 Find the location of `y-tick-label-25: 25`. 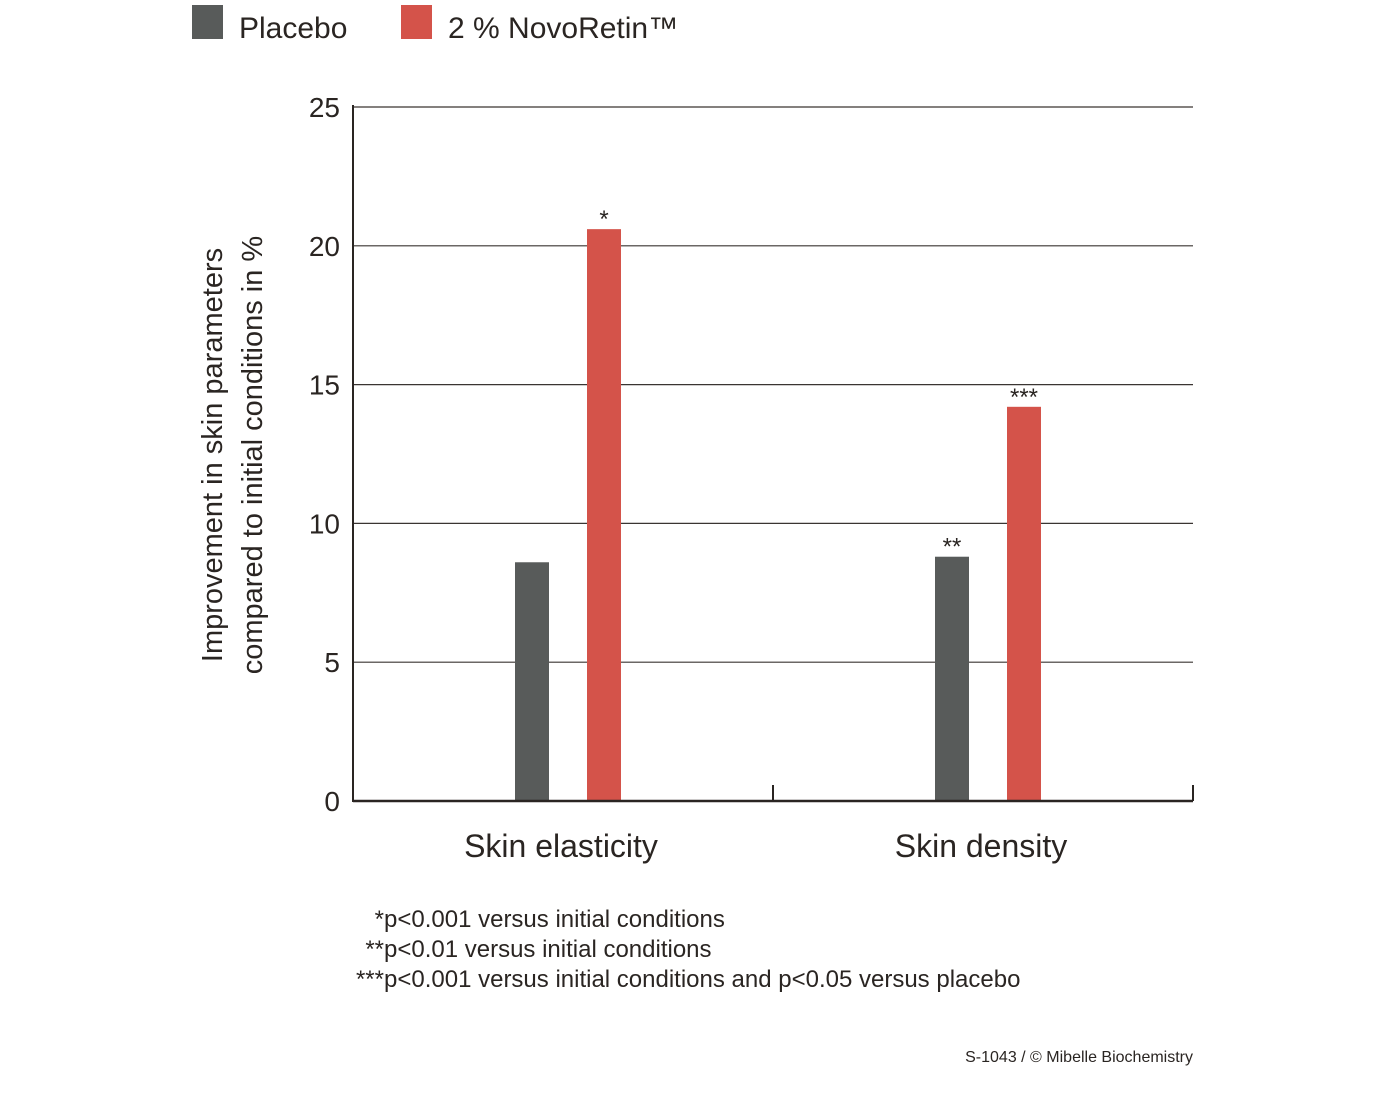

y-tick-label-25: 25 is located at coordinates (324, 107).